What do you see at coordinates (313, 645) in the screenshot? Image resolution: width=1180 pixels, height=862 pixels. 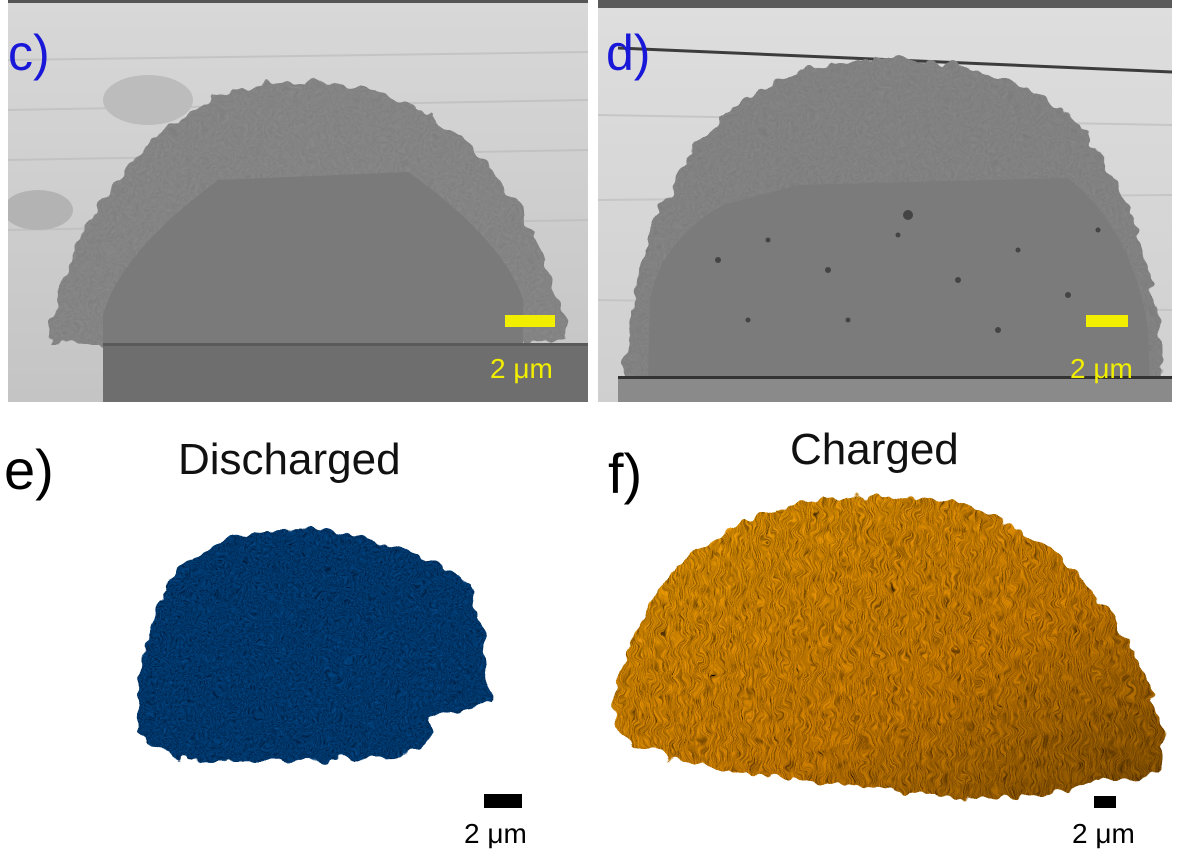 I see `reconstruction-discharged` at bounding box center [313, 645].